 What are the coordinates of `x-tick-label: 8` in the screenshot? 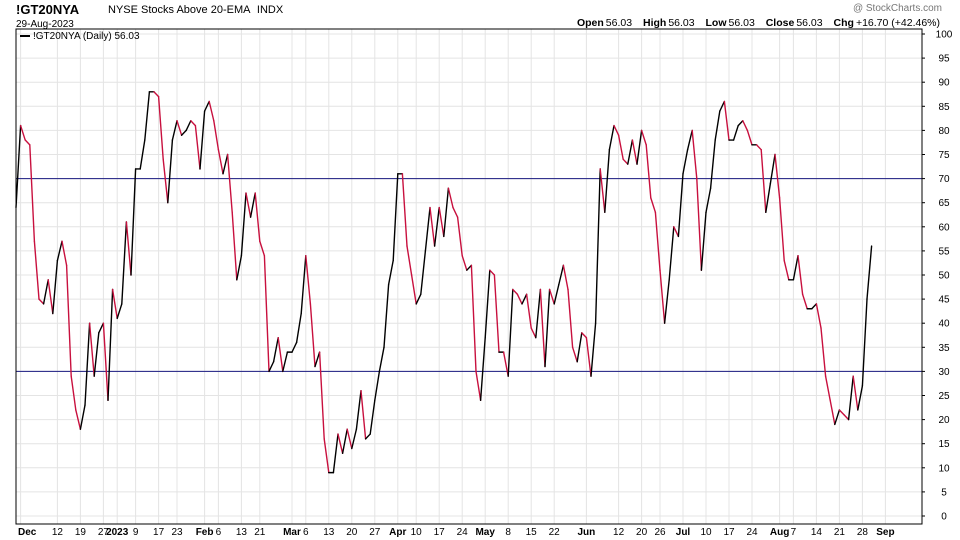 It's located at (508, 532).